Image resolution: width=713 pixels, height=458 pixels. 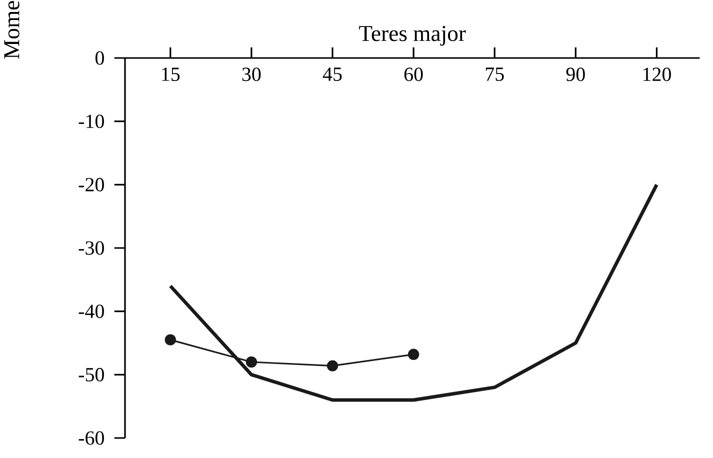 I want to click on y-tick-label: -30, so click(x=91, y=248).